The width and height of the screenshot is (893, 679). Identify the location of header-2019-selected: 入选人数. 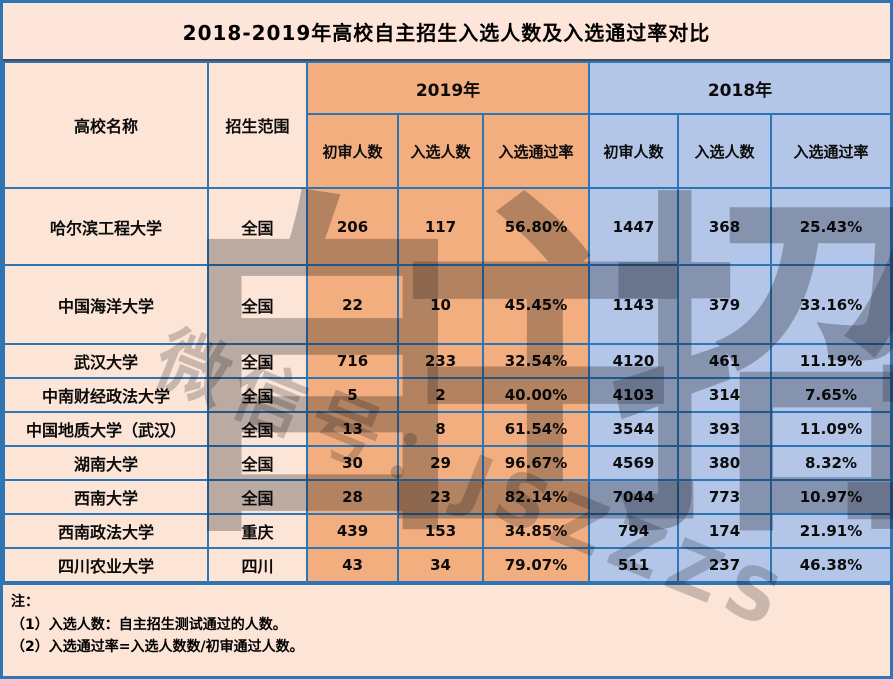
(440, 151).